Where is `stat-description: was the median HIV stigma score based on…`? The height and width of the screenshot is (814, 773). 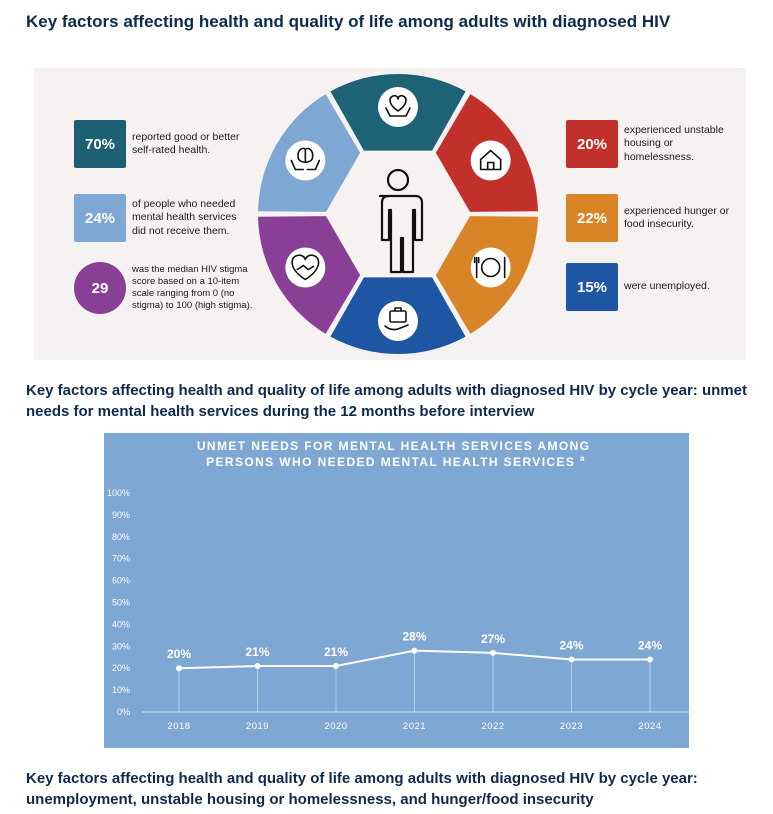 stat-description: was the median HIV stigma score based on… is located at coordinates (192, 287).